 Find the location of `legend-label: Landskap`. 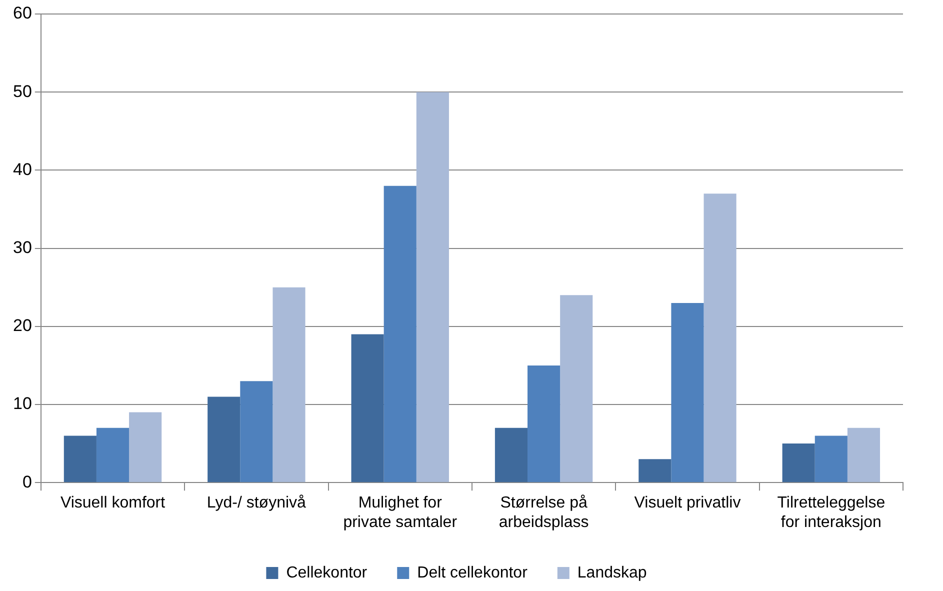

legend-label: Landskap is located at coordinates (612, 573).